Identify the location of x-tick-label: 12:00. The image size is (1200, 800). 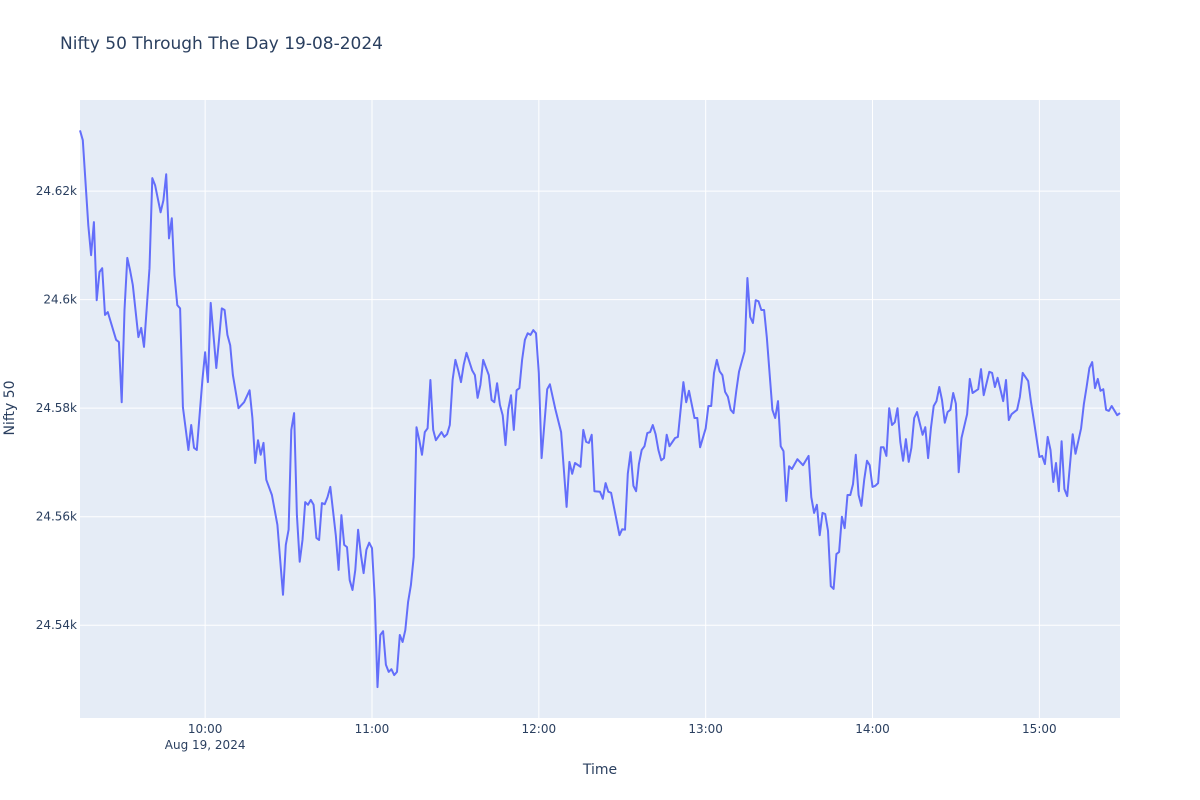
(539, 729).